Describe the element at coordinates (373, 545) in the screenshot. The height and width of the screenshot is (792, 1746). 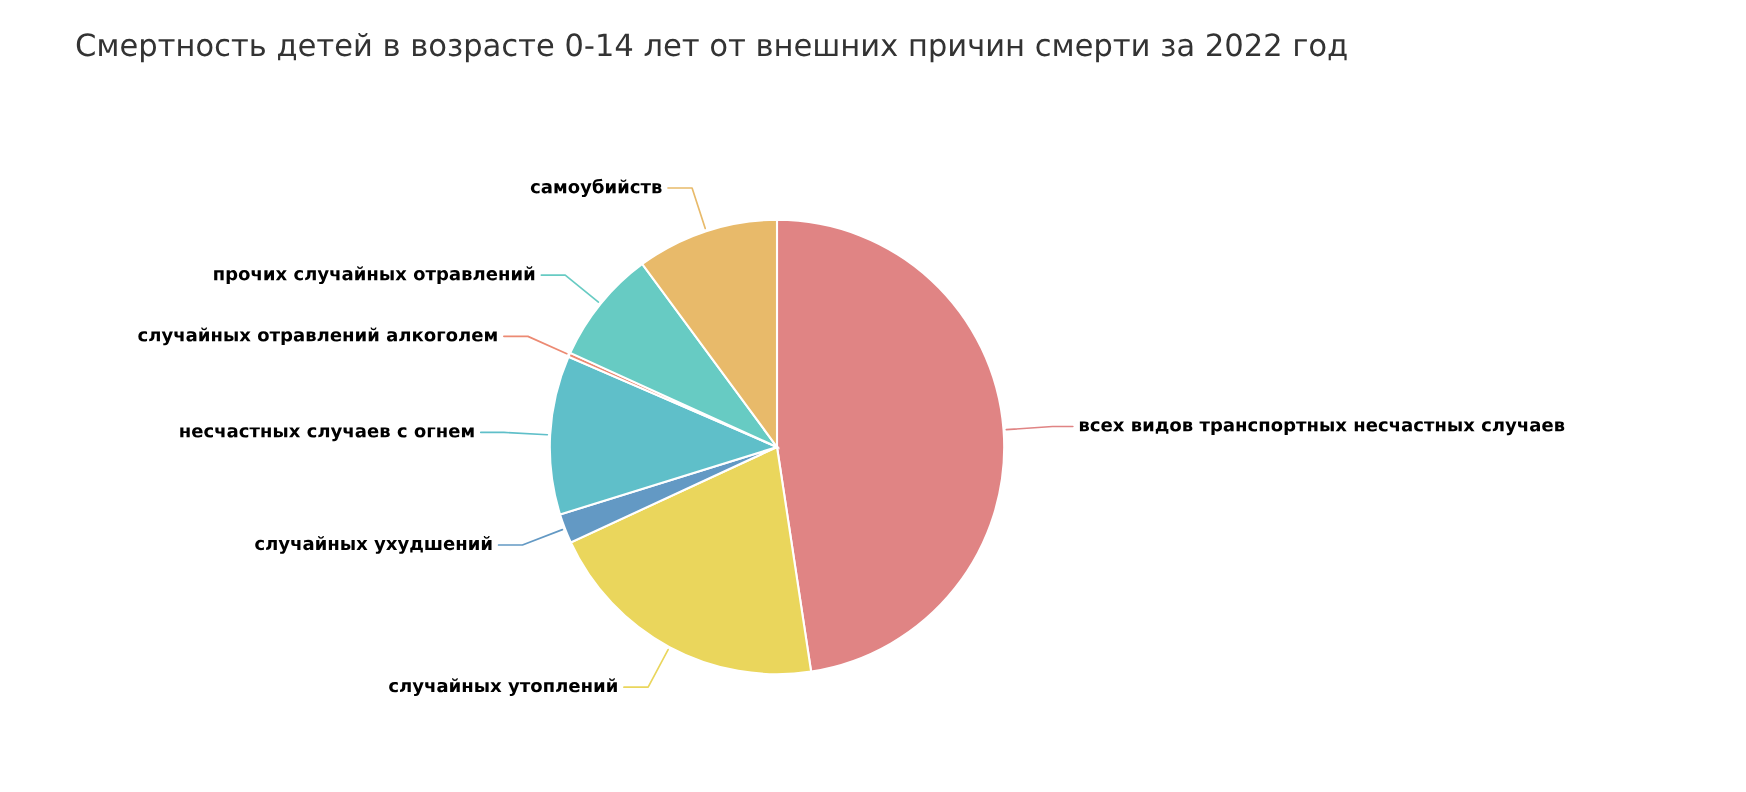
I see `slice-label: случайных ухудшений` at that location.